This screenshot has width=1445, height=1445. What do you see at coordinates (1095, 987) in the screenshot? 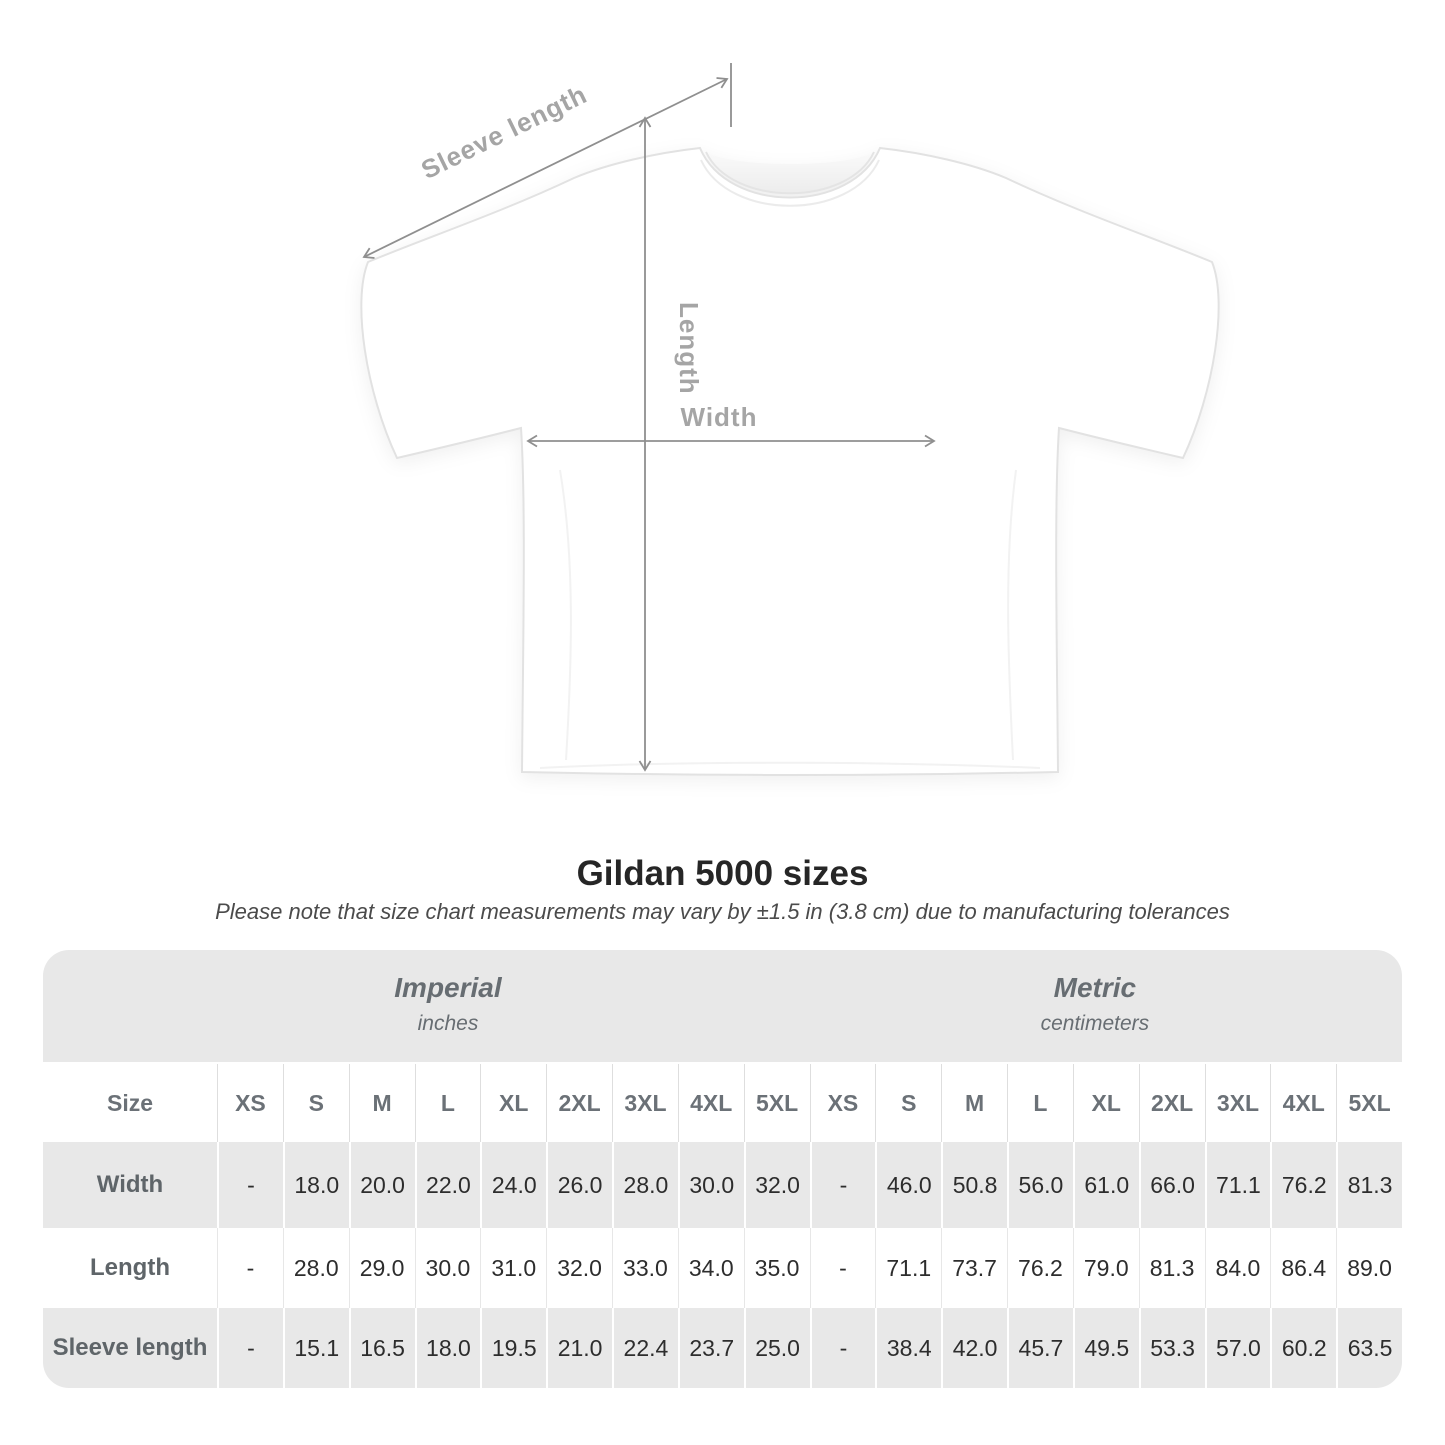
I see `metric-title: Metric` at bounding box center [1095, 987].